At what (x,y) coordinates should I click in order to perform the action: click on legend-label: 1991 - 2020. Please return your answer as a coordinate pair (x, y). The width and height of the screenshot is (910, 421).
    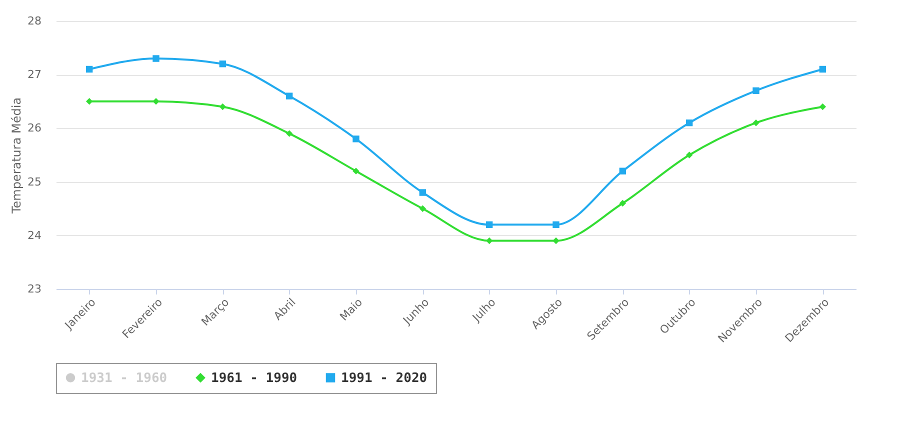
    Looking at the image, I should click on (384, 378).